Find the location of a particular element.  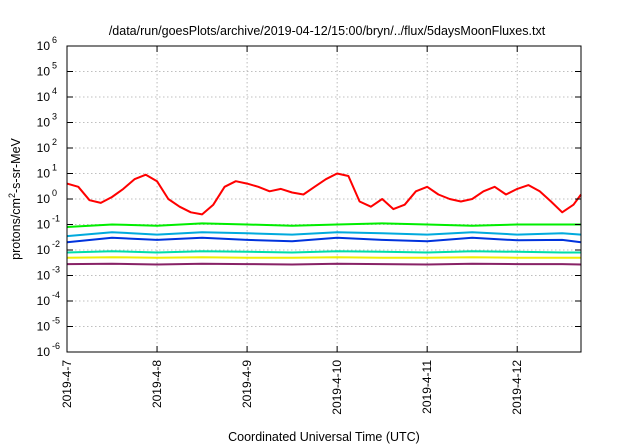

y-axis-label-suffix: -s-sr-MeV is located at coordinates (16, 165).